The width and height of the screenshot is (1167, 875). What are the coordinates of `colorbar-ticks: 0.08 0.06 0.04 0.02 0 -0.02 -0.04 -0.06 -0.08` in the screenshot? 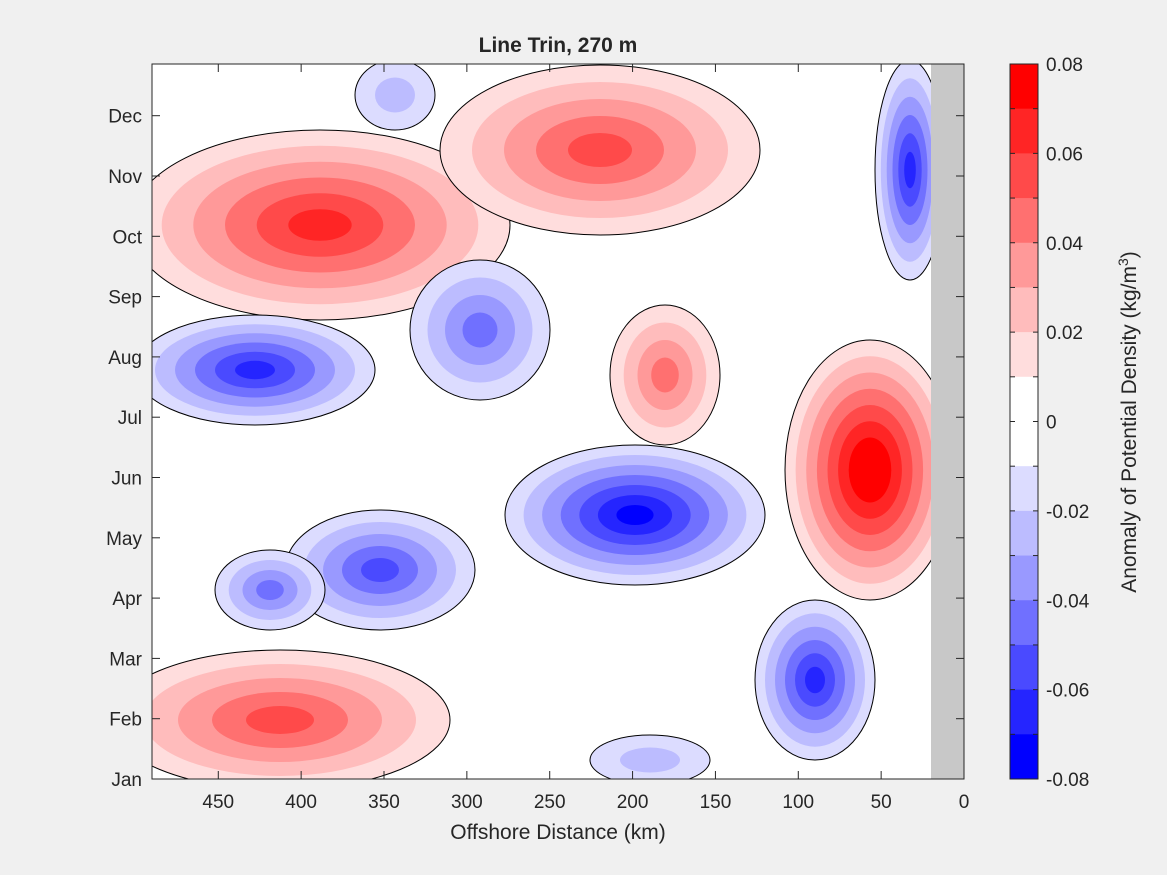 It's located at (1068, 423).